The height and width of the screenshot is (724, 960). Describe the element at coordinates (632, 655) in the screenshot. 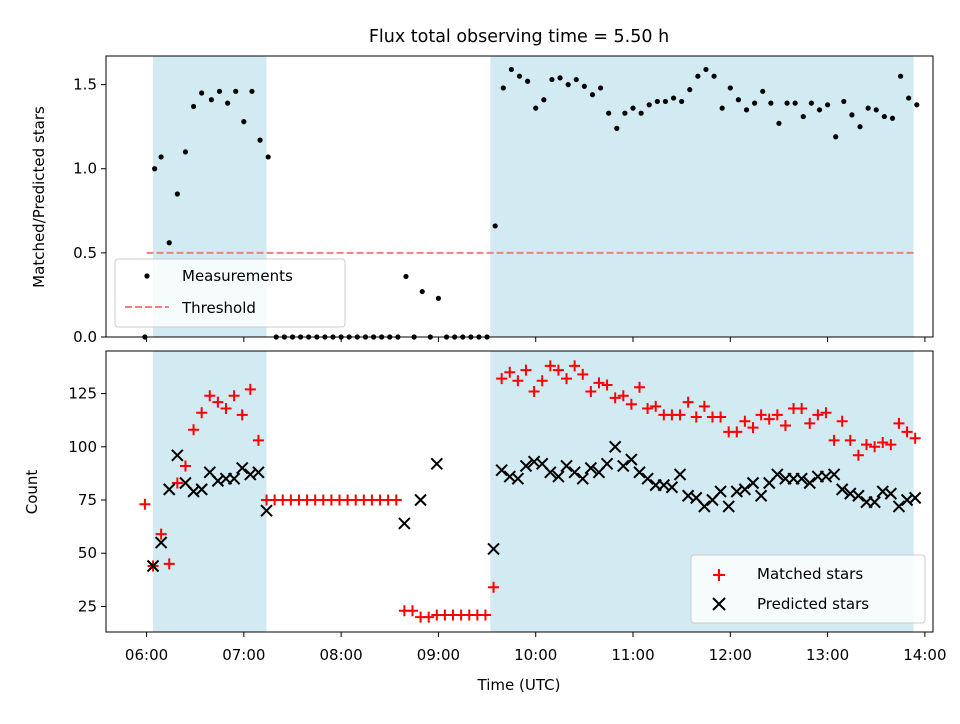

I see `x-tick-label-5: 11:00` at that location.